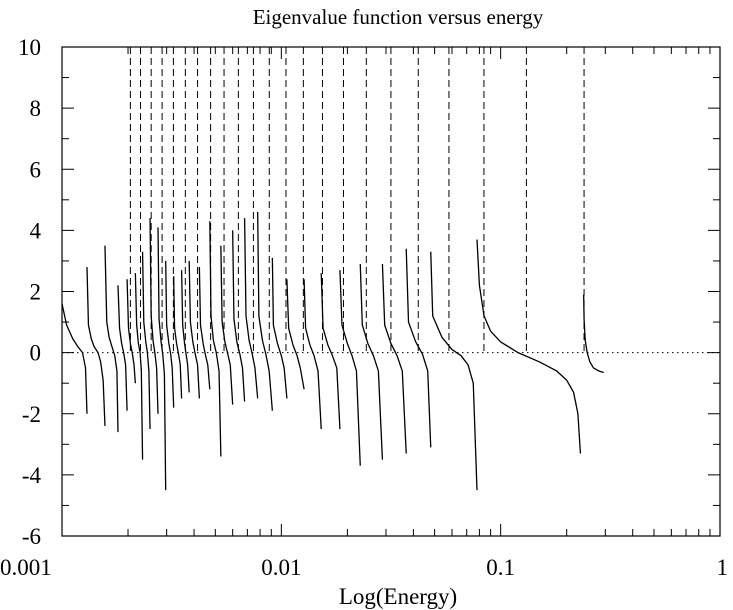 Image resolution: width=733 pixels, height=610 pixels. Describe the element at coordinates (29, 47) in the screenshot. I see `y-tick-label: 10` at that location.